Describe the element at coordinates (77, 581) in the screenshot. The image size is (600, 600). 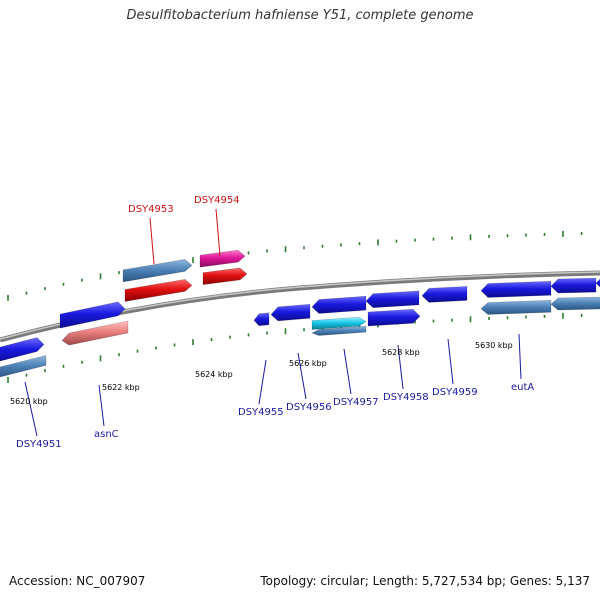
I see `accession-text: Accession: NC_007907` at that location.